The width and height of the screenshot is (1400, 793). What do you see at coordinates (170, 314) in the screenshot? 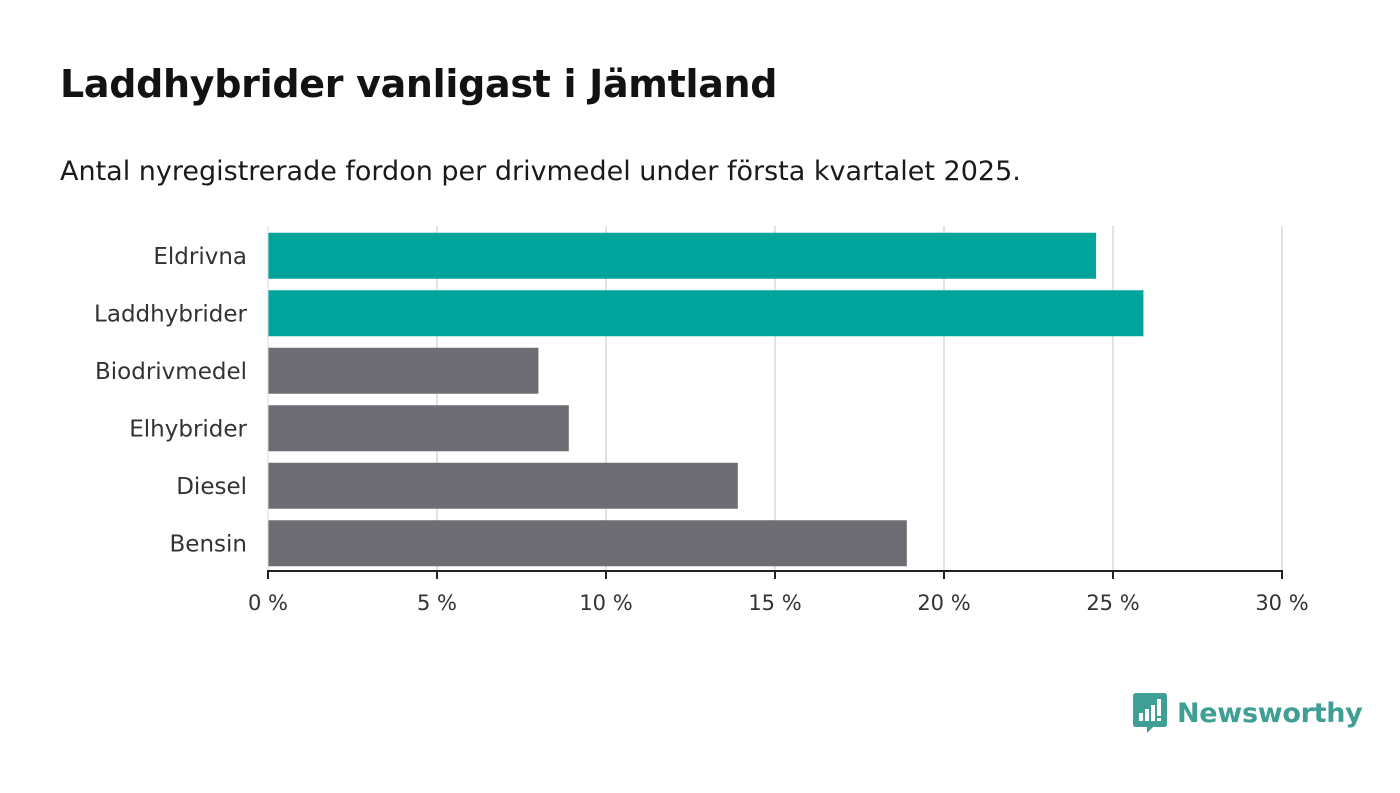
I see `category-label: Laddhybrider` at bounding box center [170, 314].